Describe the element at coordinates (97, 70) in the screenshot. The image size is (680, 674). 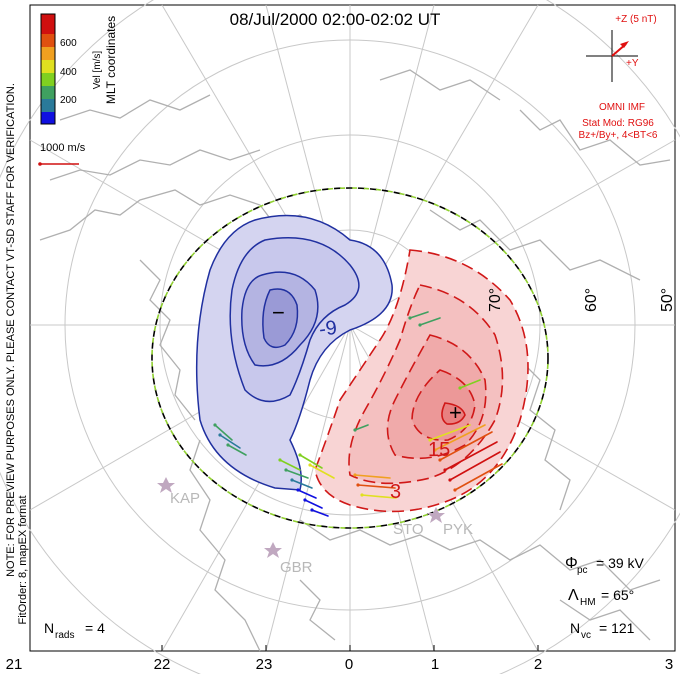
I see `colorbar-label: Vel [m/s]` at that location.